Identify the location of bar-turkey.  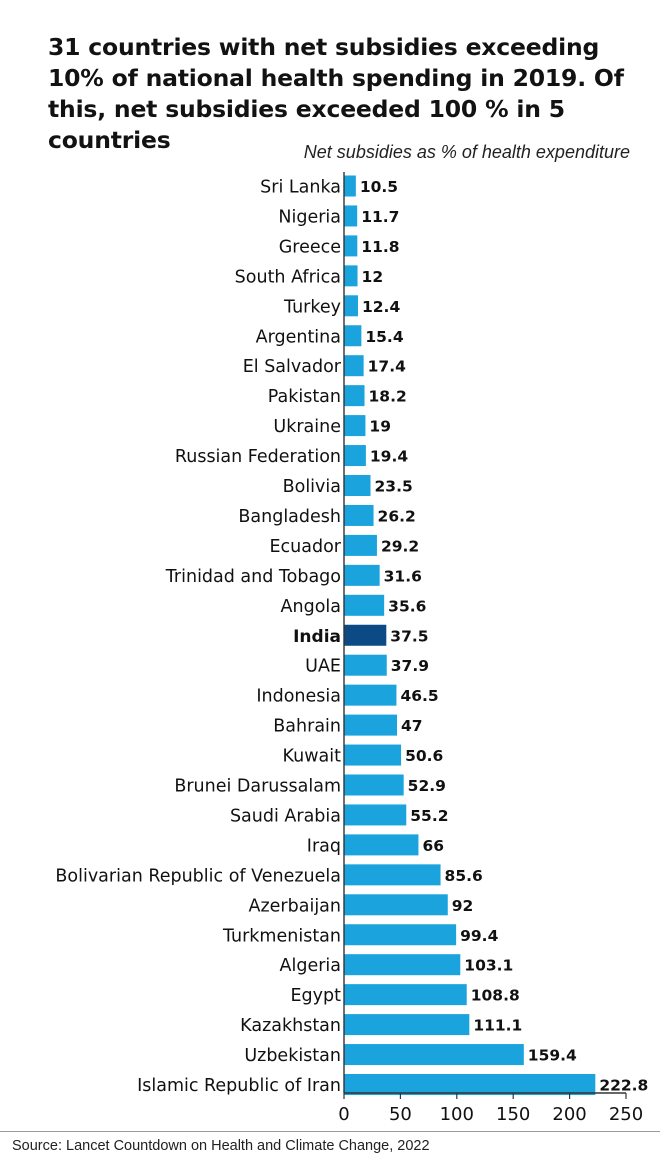
(351, 306).